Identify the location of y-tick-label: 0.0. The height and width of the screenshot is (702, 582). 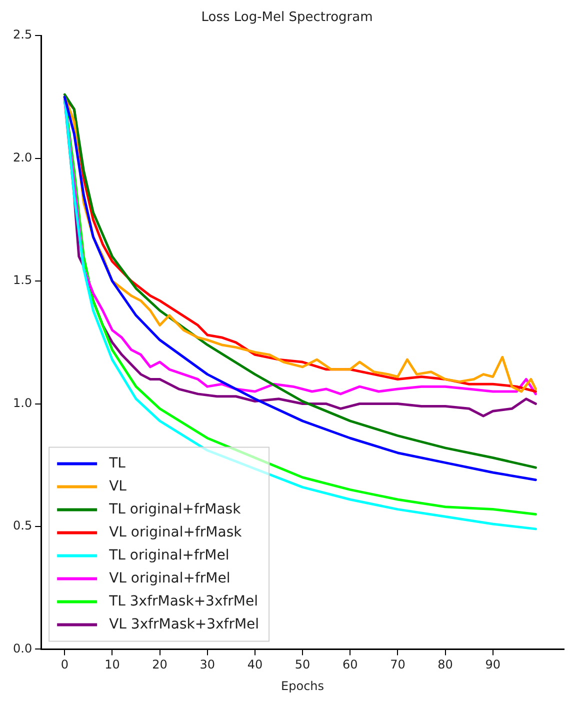
(22, 648).